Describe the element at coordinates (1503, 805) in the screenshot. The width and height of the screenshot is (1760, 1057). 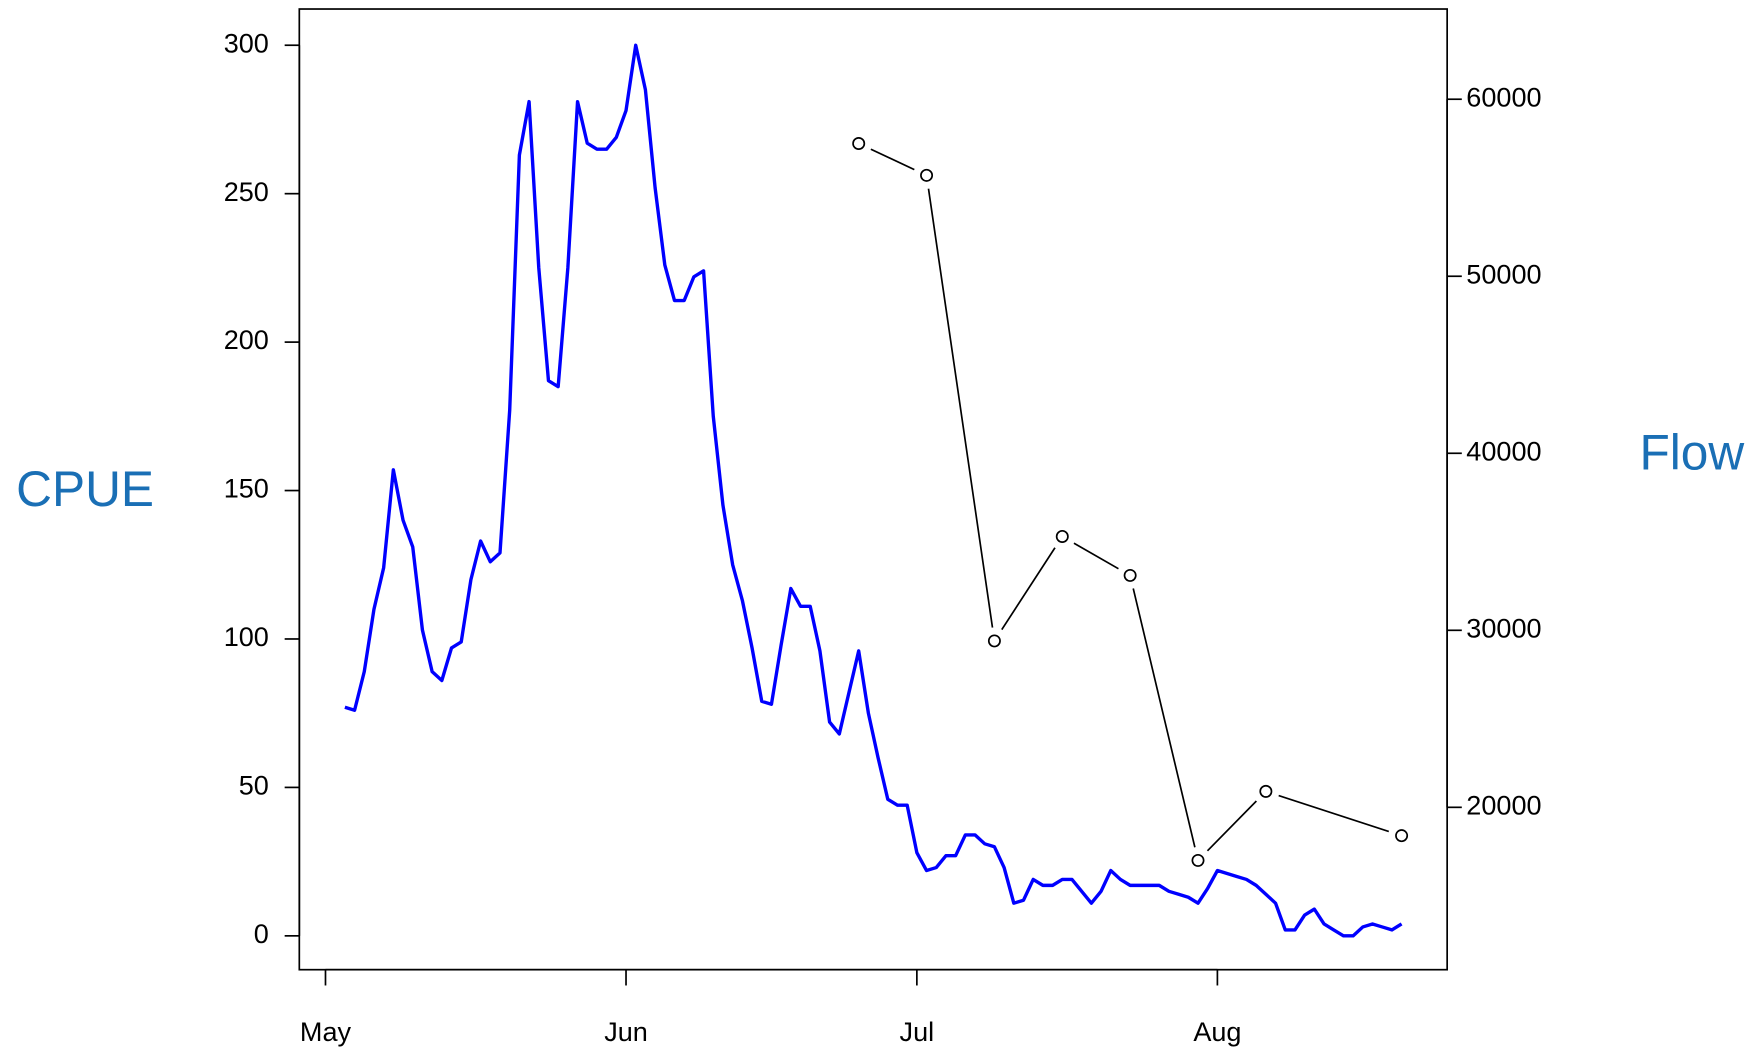
I see `y2-tick-label: 20000` at that location.